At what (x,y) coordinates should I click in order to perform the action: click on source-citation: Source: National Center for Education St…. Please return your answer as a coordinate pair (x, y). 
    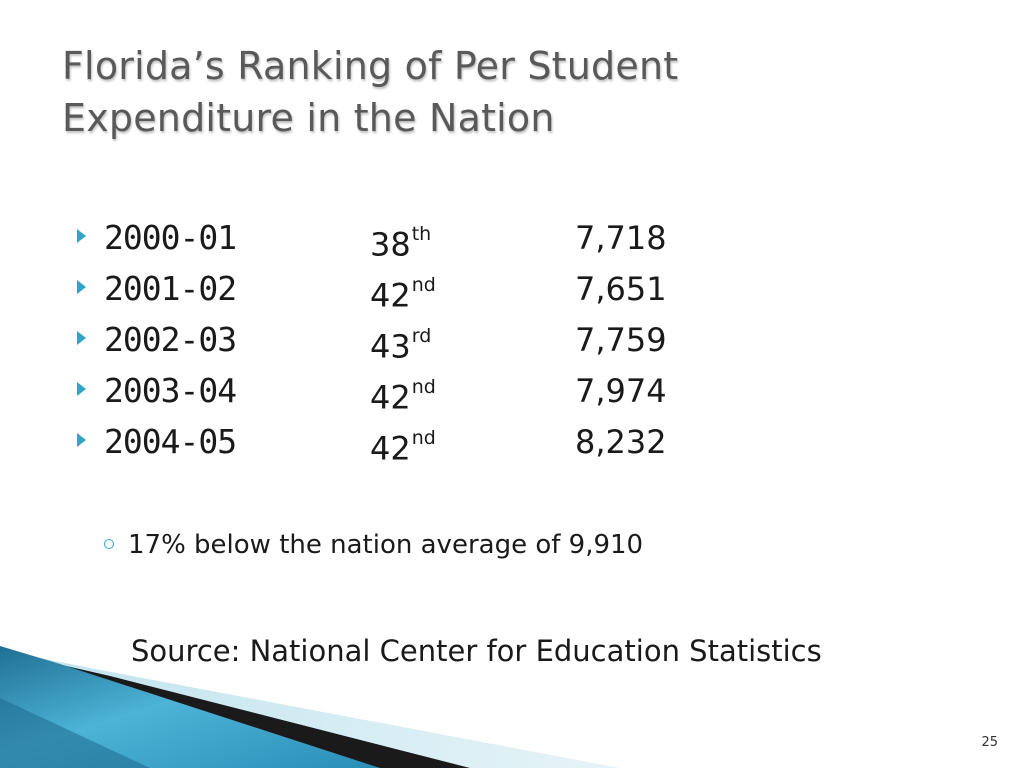
    Looking at the image, I should click on (476, 651).